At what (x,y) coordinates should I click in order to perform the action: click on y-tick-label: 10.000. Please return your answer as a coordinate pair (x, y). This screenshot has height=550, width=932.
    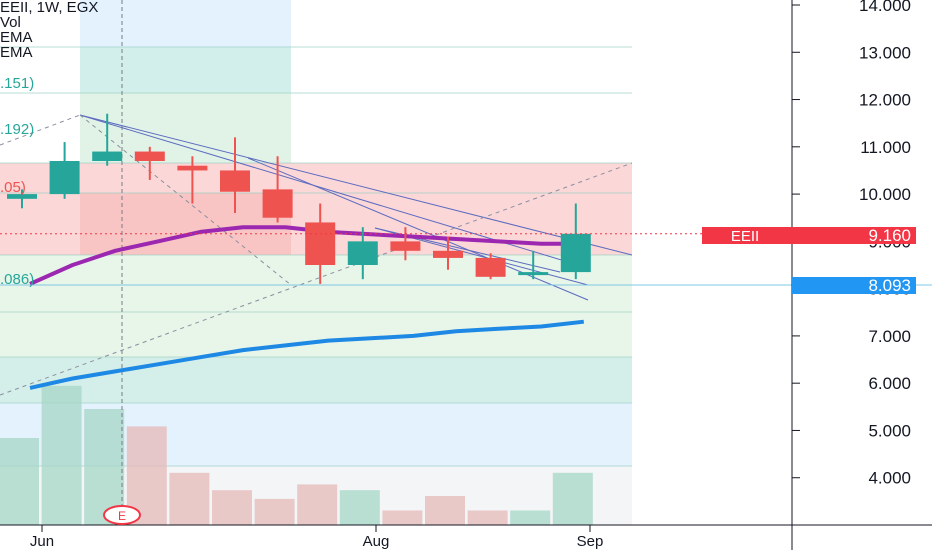
    Looking at the image, I should click on (885, 194).